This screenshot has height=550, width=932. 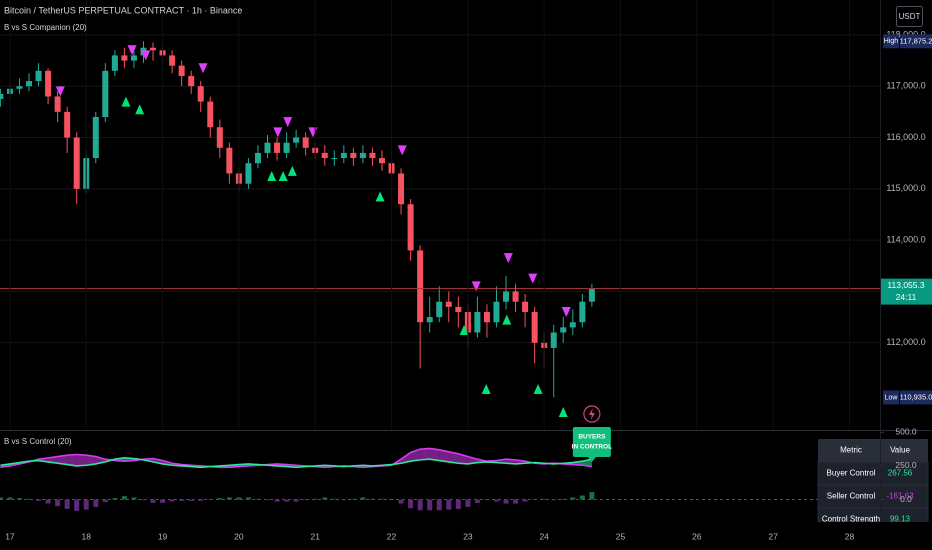 I want to click on low-tag-value: 110,935.0, so click(x=916, y=396).